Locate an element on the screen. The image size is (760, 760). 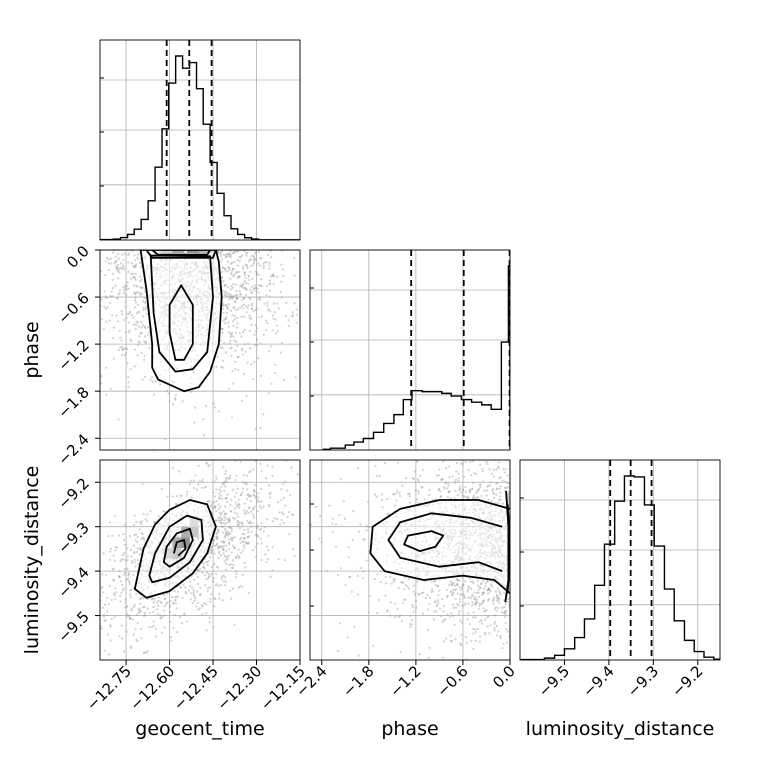
x-tick-label: −9.3 is located at coordinates (643, 681).